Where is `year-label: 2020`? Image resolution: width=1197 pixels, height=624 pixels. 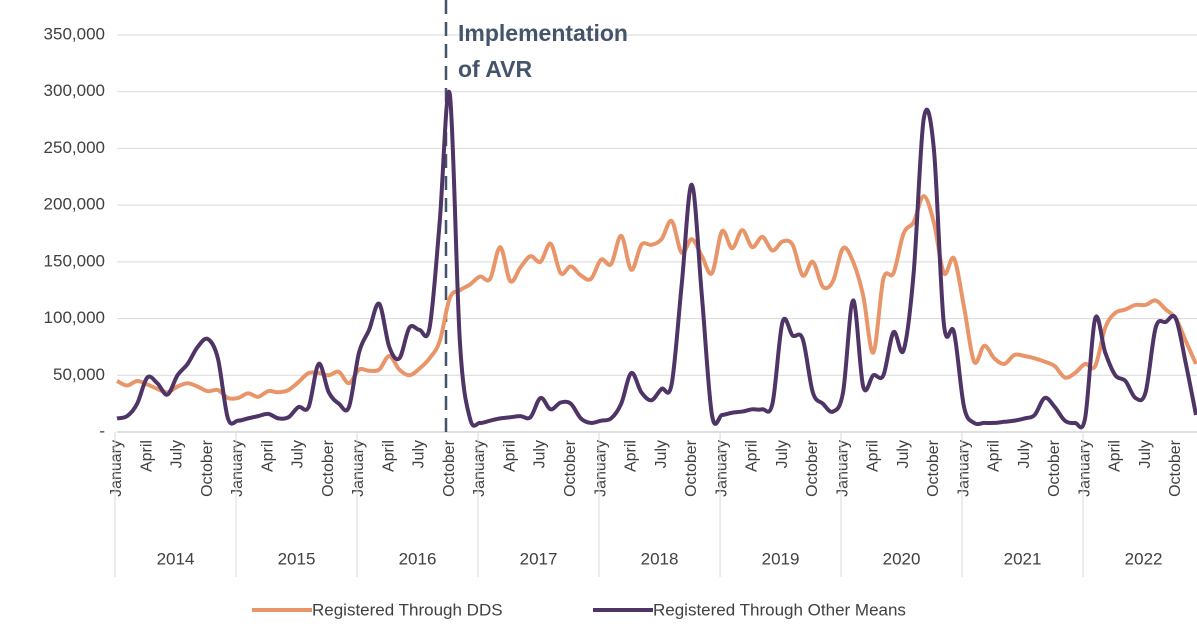 year-label: 2020 is located at coordinates (902, 558).